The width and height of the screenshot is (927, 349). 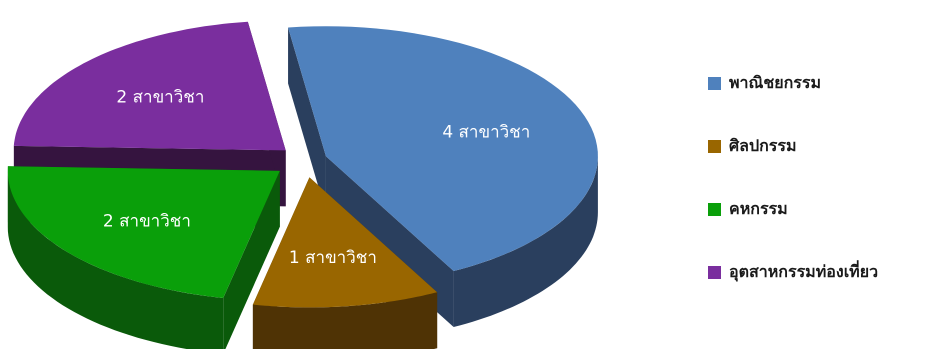 I want to click on pie-slice-top-home-economics, so click(x=143, y=232).